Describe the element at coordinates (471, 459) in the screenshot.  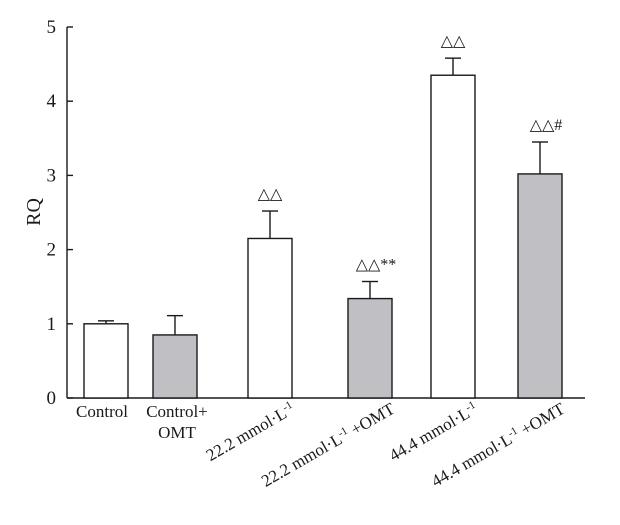
I see `category-label-part: 44.4 mmol·L` at that location.